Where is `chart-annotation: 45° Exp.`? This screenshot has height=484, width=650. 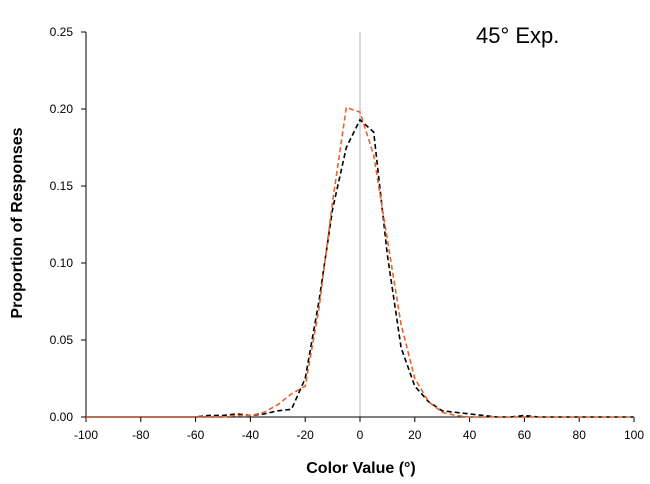 chart-annotation: 45° Exp. is located at coordinates (517, 35).